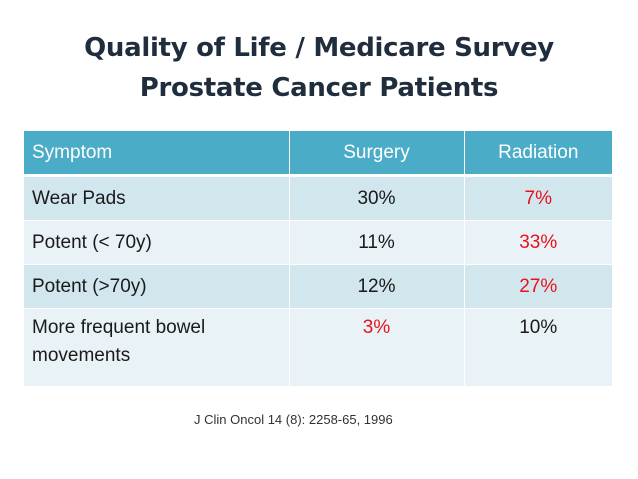  What do you see at coordinates (377, 198) in the screenshot?
I see `surgery-cell: 30%` at bounding box center [377, 198].